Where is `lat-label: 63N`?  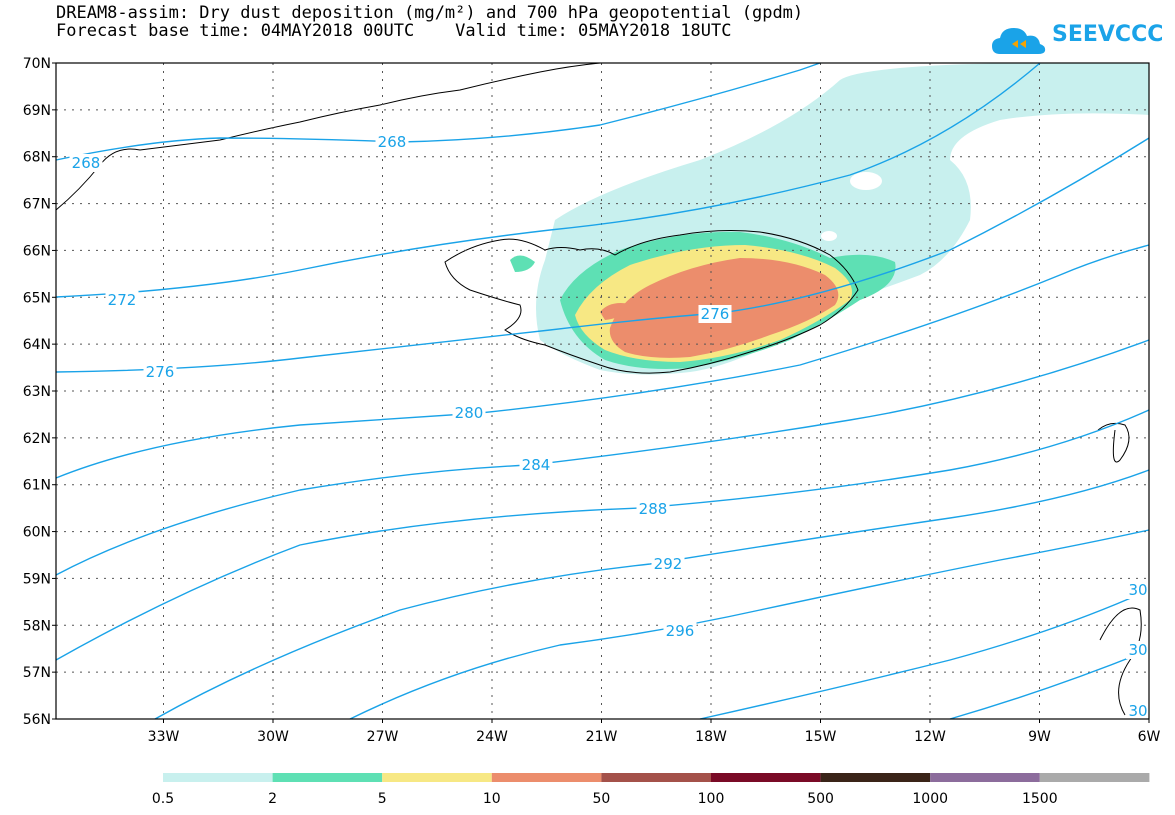
lat-label: 63N is located at coordinates (37, 392).